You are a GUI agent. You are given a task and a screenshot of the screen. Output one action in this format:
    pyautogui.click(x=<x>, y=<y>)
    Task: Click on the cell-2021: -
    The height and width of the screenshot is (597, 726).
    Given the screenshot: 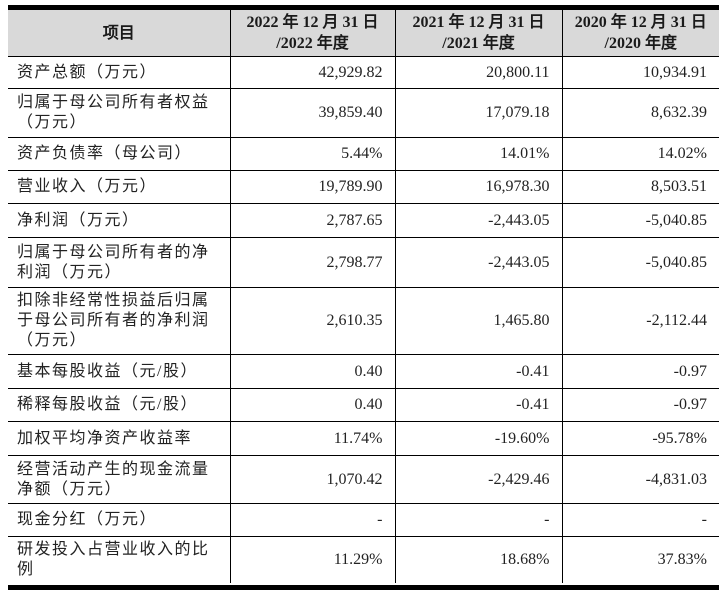 What is the action you would take?
    pyautogui.click(x=478, y=520)
    